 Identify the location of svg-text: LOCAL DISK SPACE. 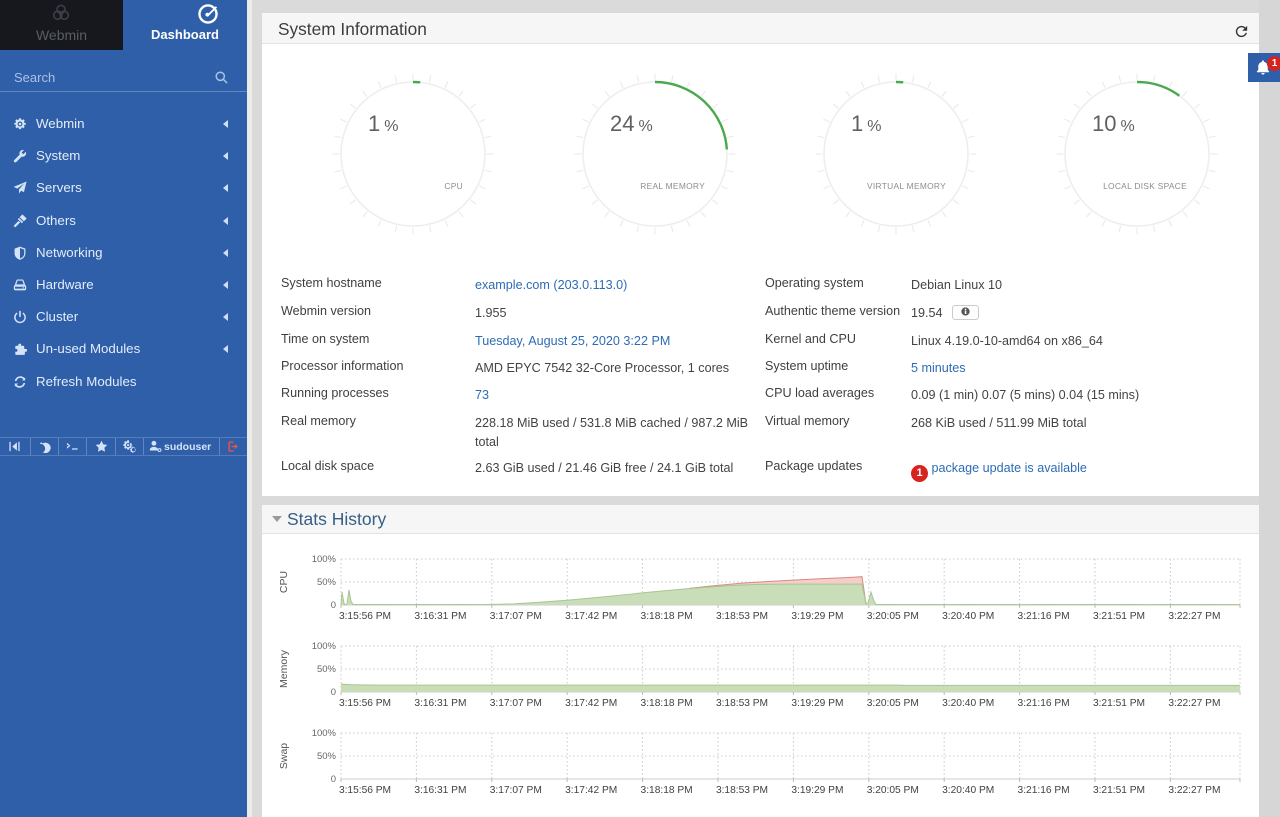
(1145, 186).